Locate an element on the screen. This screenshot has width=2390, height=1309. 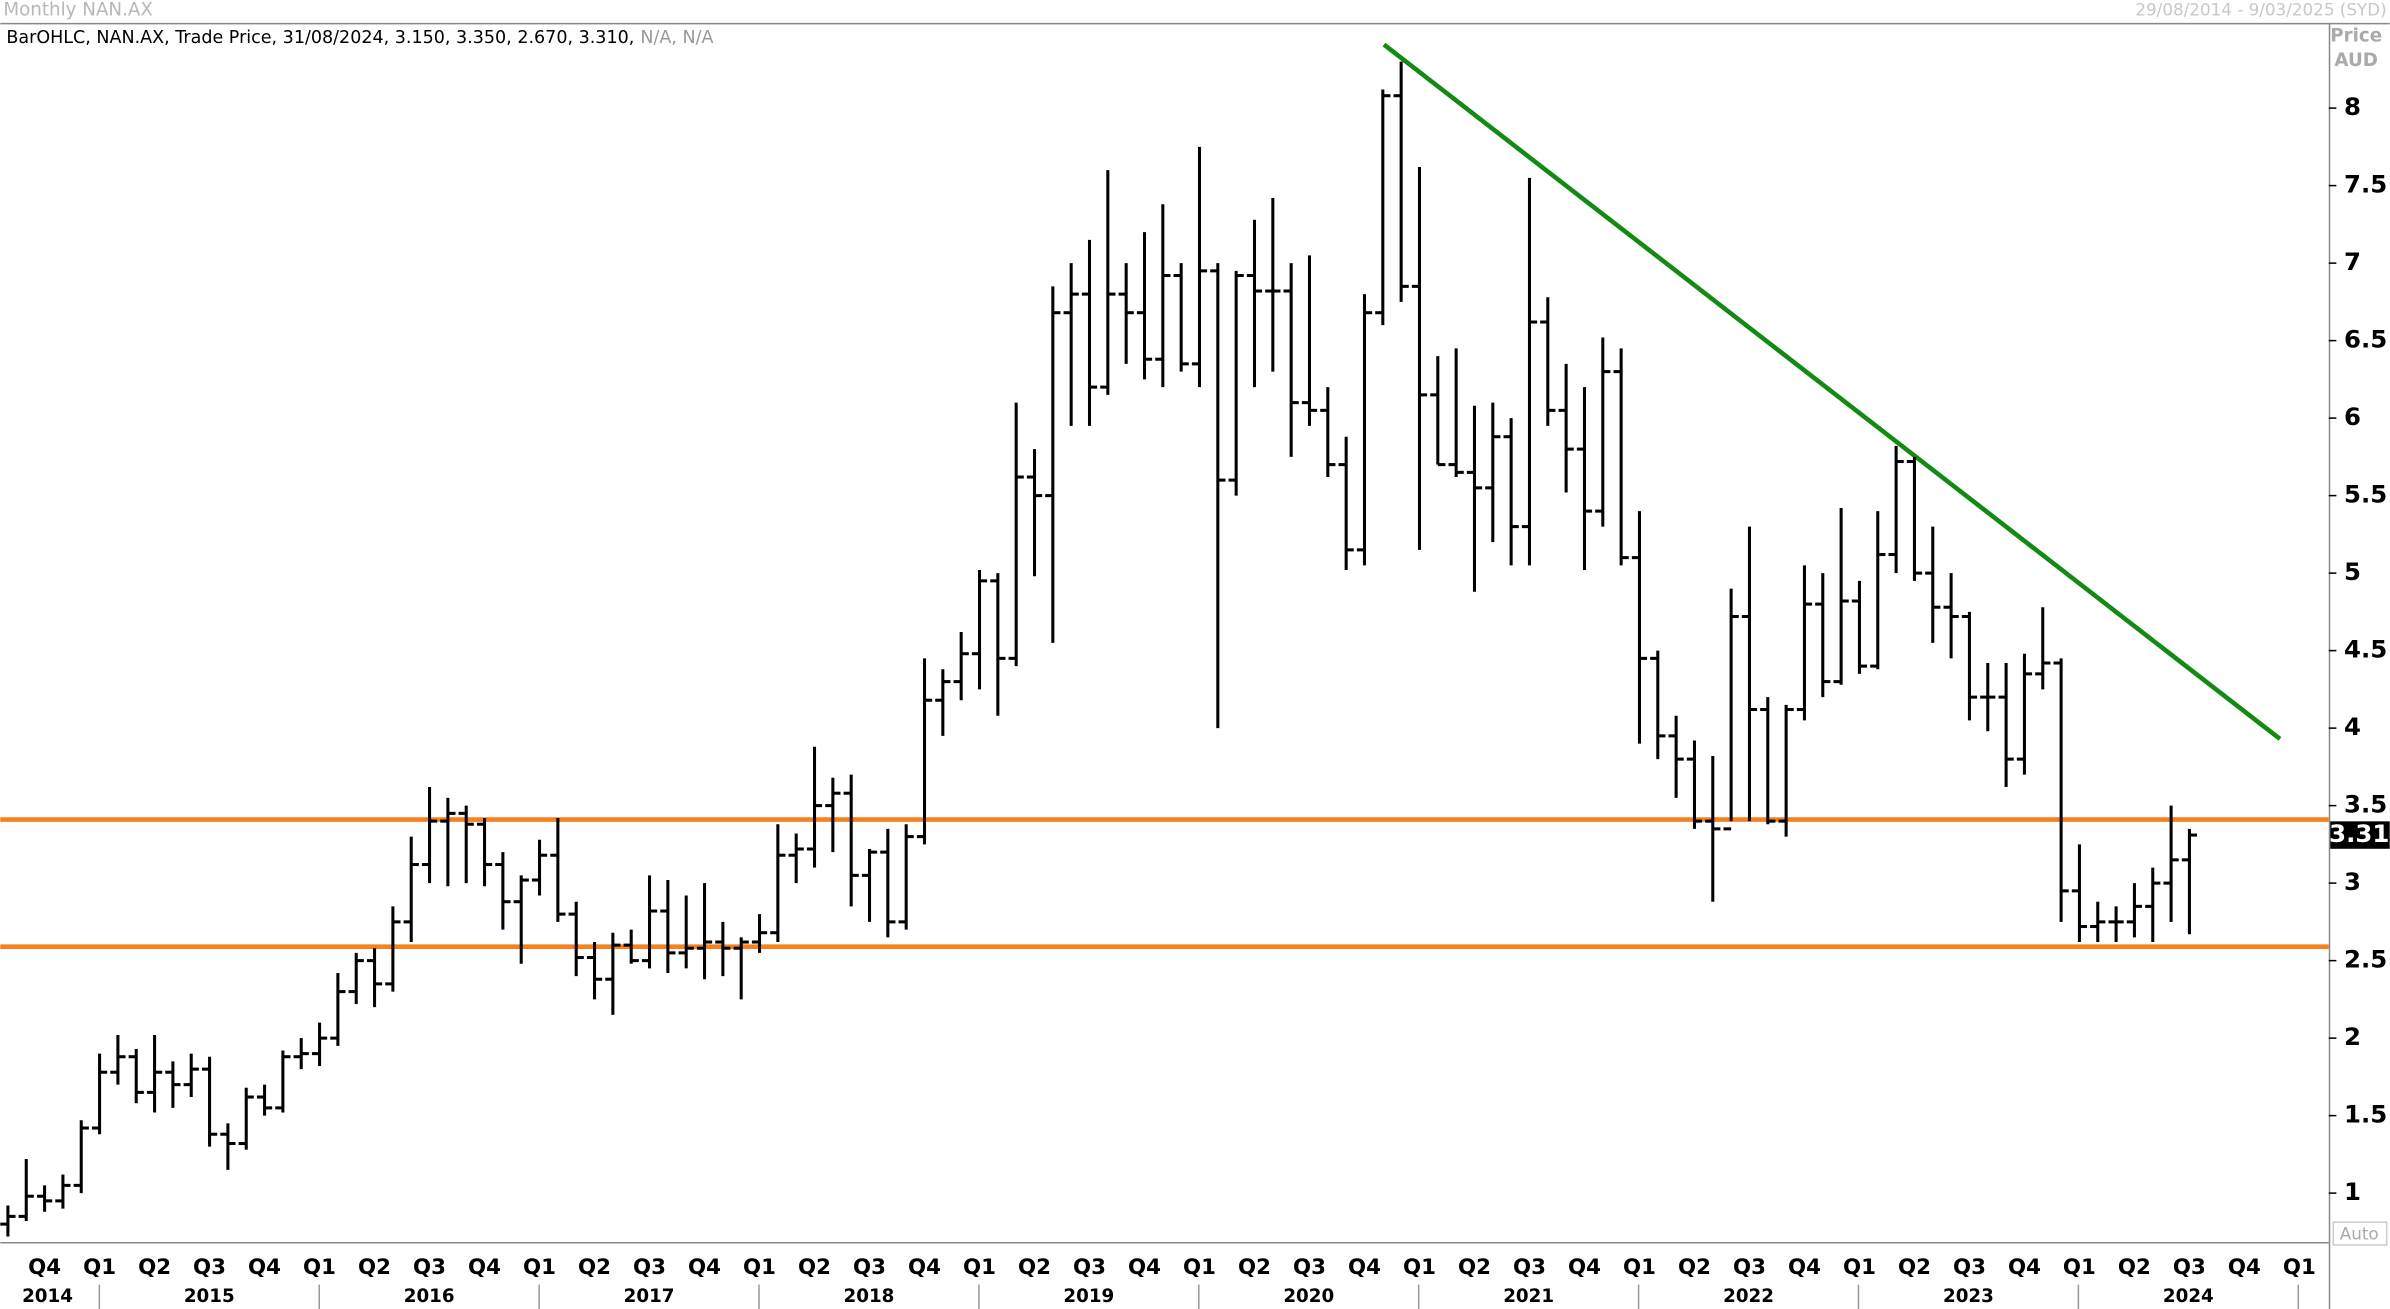
y-tick-label: 4.5 is located at coordinates (2365, 649).